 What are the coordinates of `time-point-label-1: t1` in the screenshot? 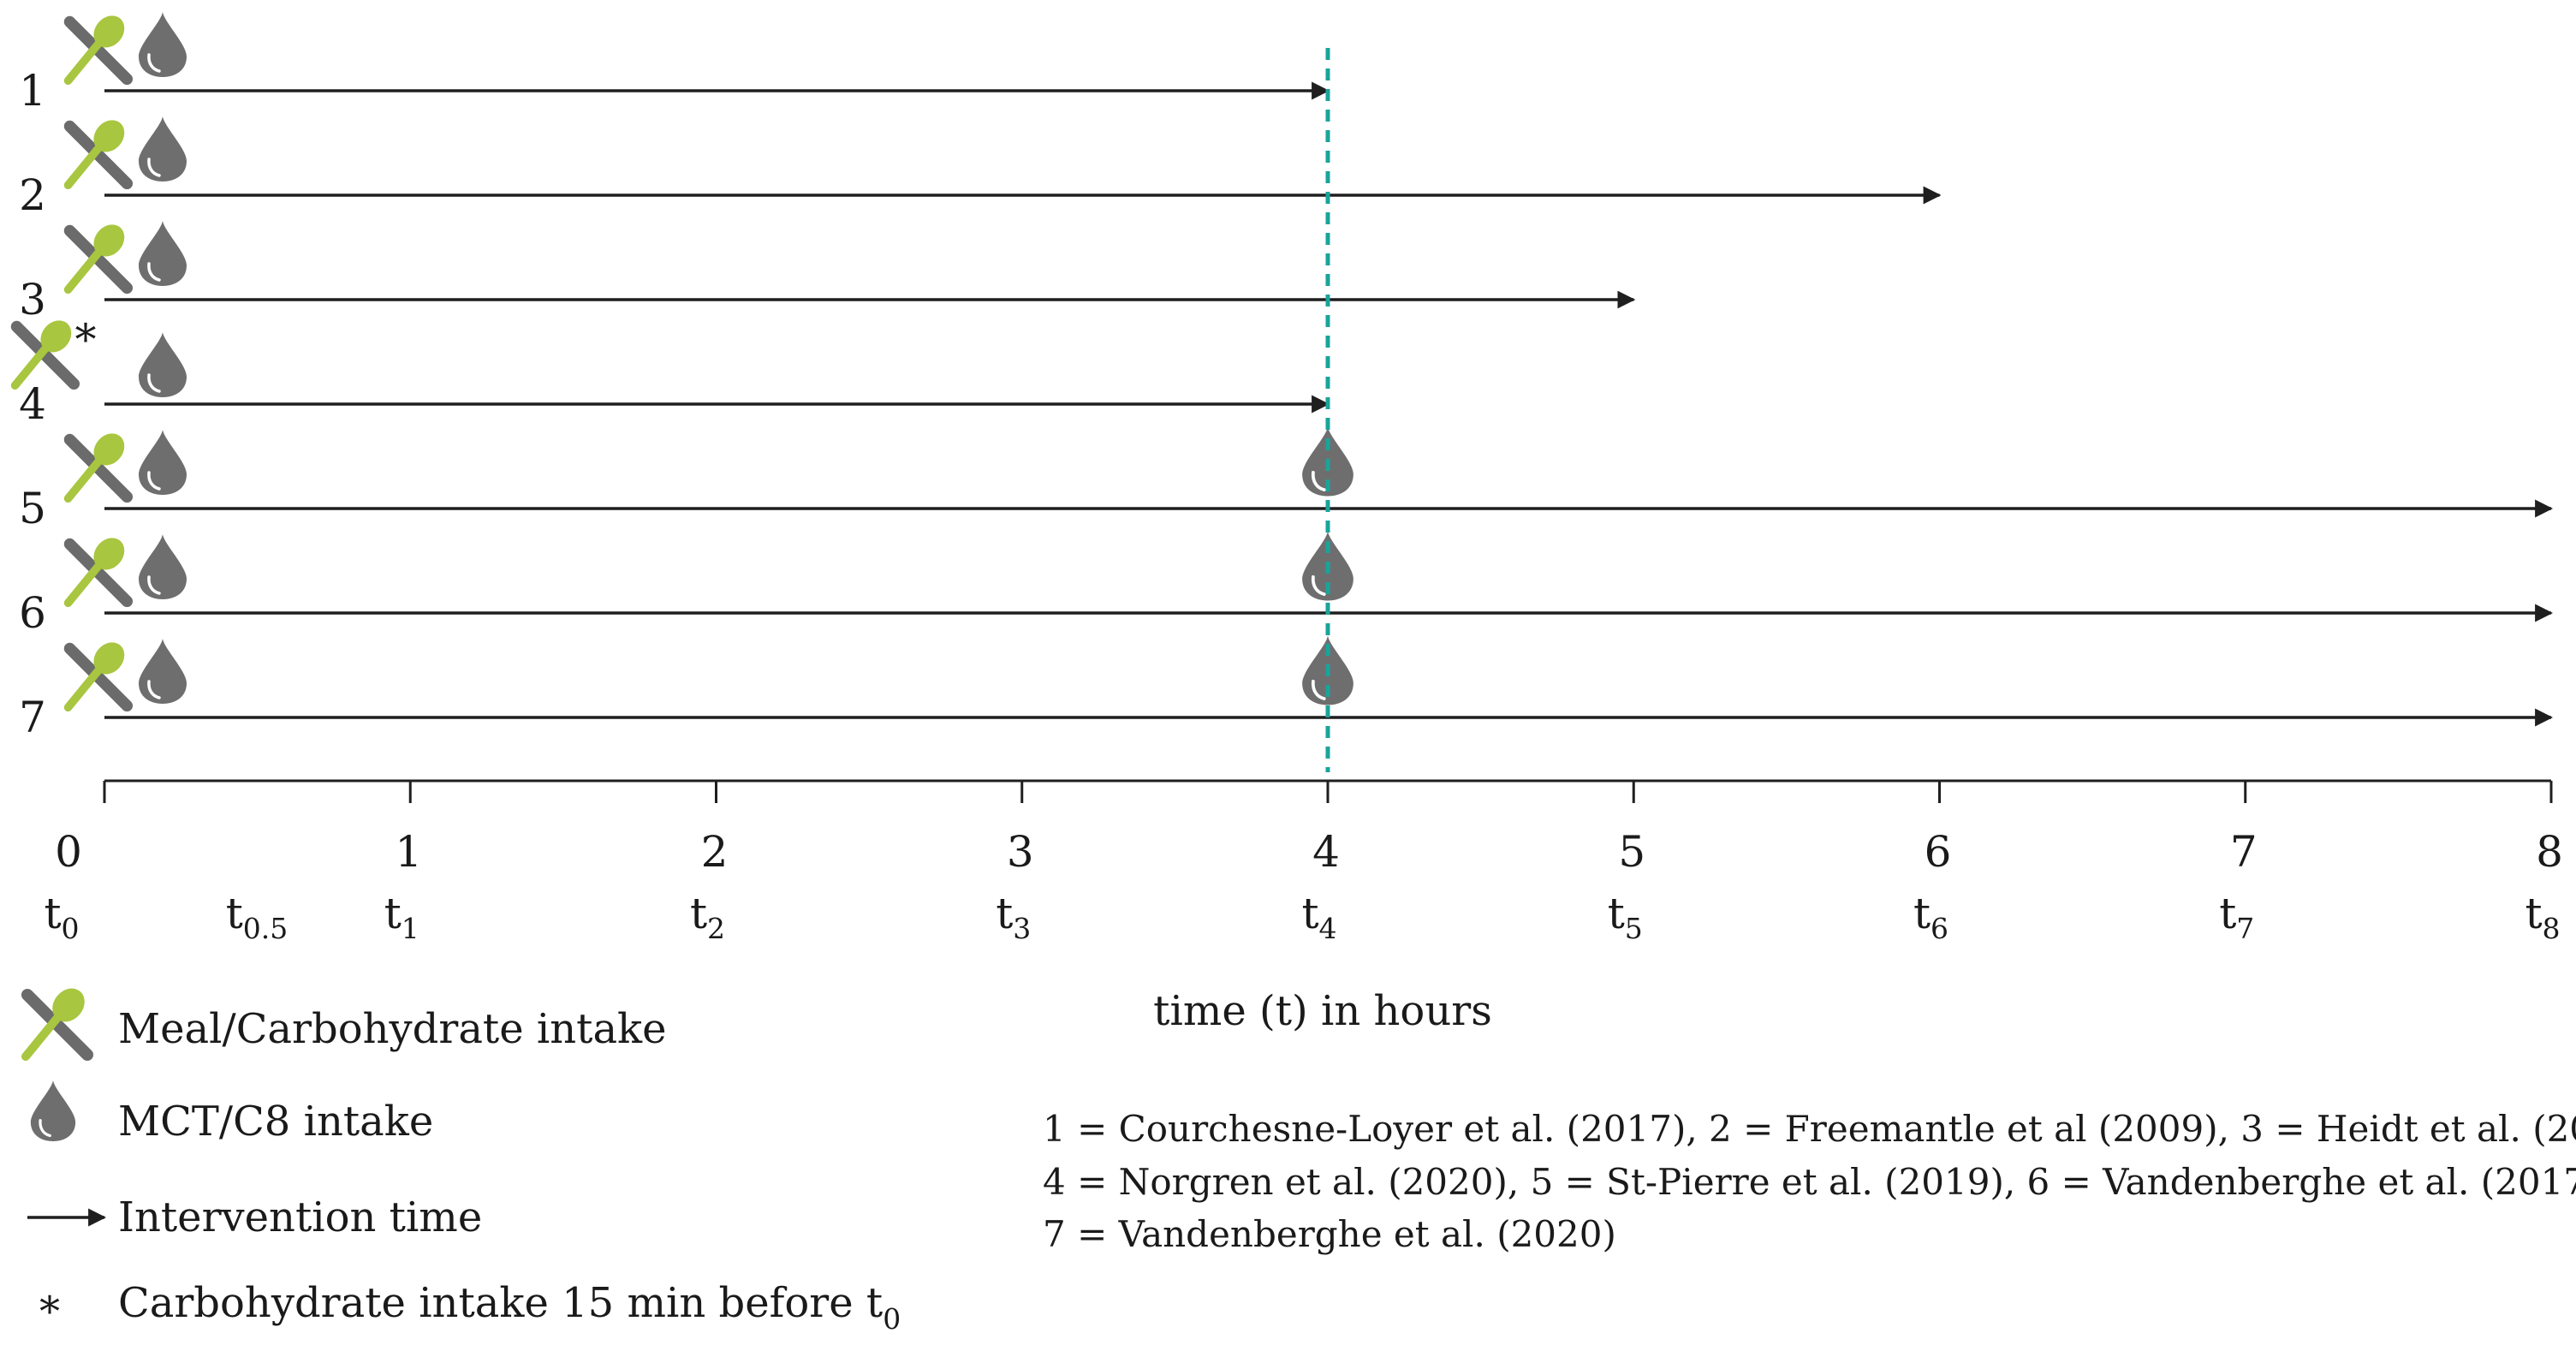 It's located at (401, 917).